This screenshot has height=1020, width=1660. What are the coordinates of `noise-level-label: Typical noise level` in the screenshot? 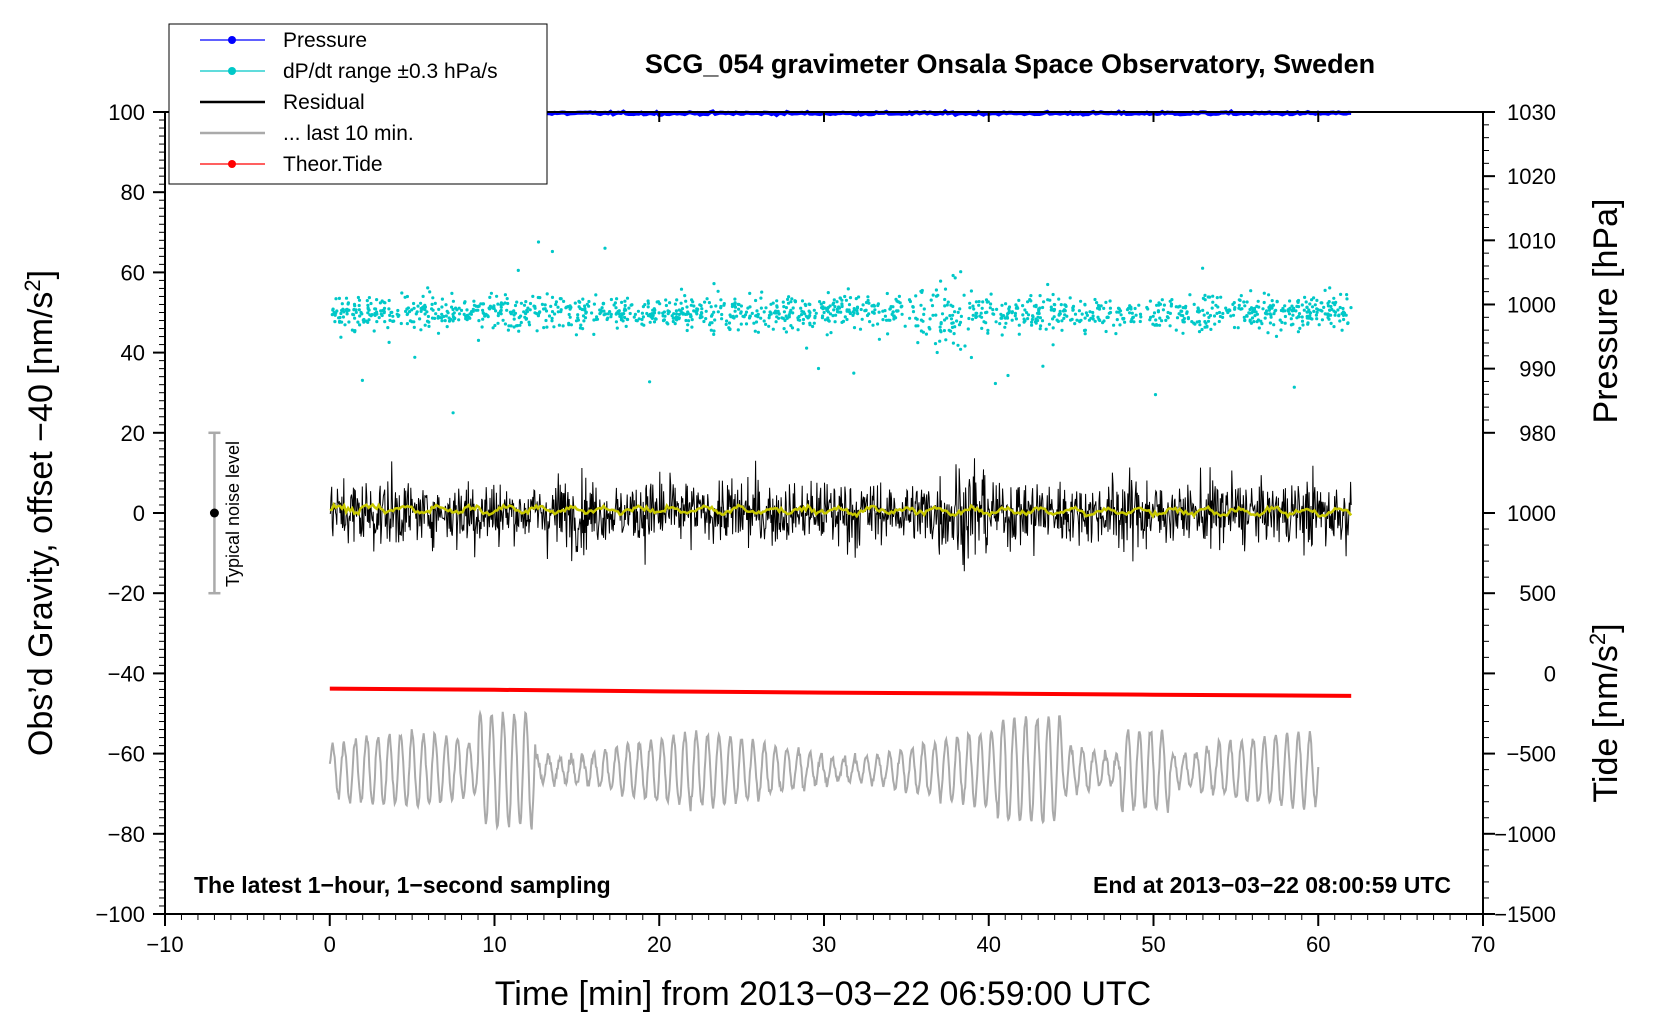 It's located at (233, 514).